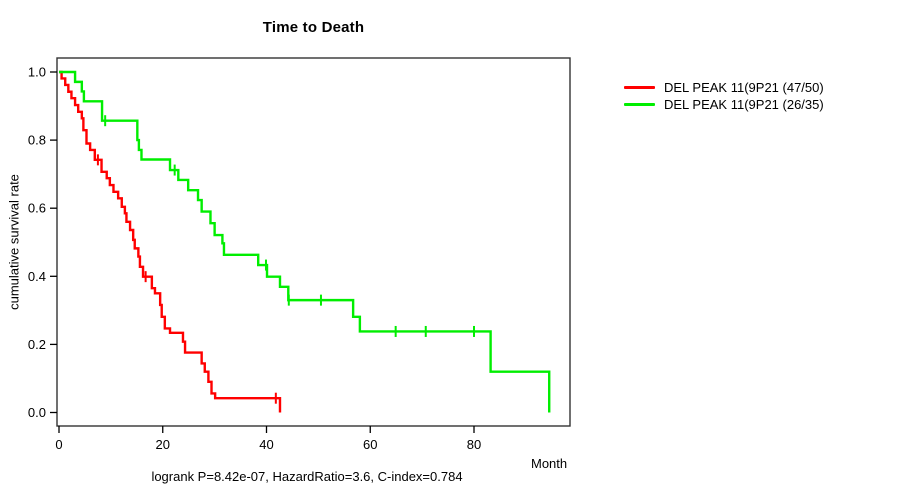  What do you see at coordinates (266, 444) in the screenshot?
I see `x-axis-tick-label: 40` at bounding box center [266, 444].